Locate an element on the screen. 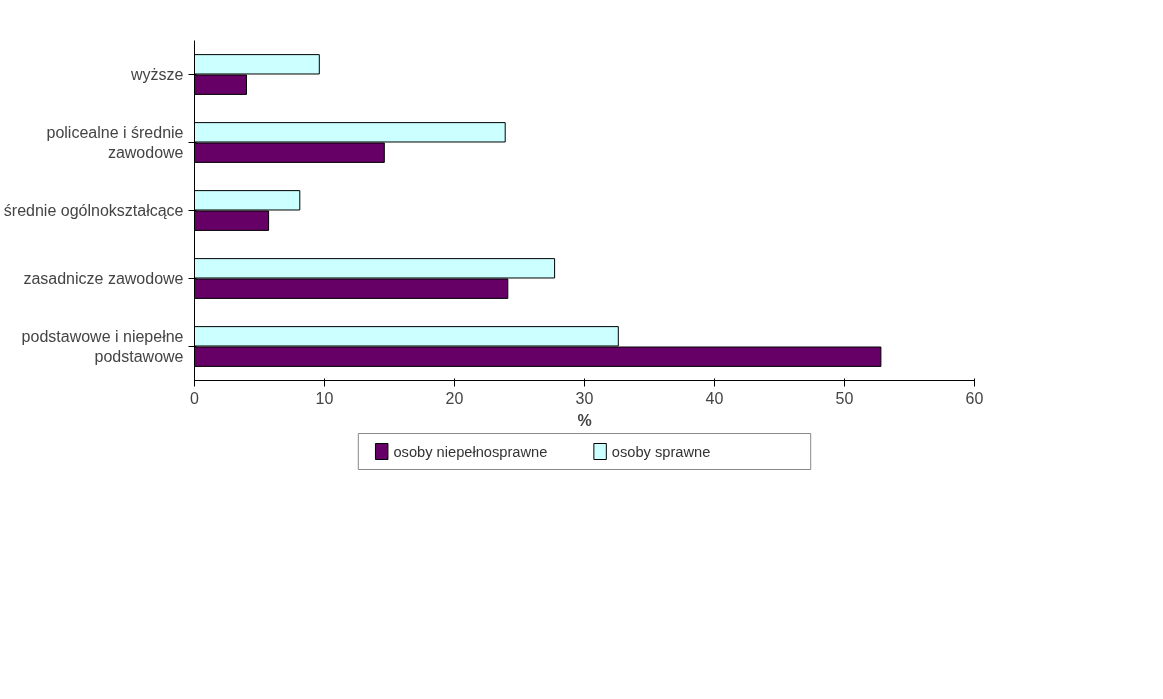 The height and width of the screenshot is (699, 1163). y-tick-label: zasadnicze zawodowe is located at coordinates (103, 278).